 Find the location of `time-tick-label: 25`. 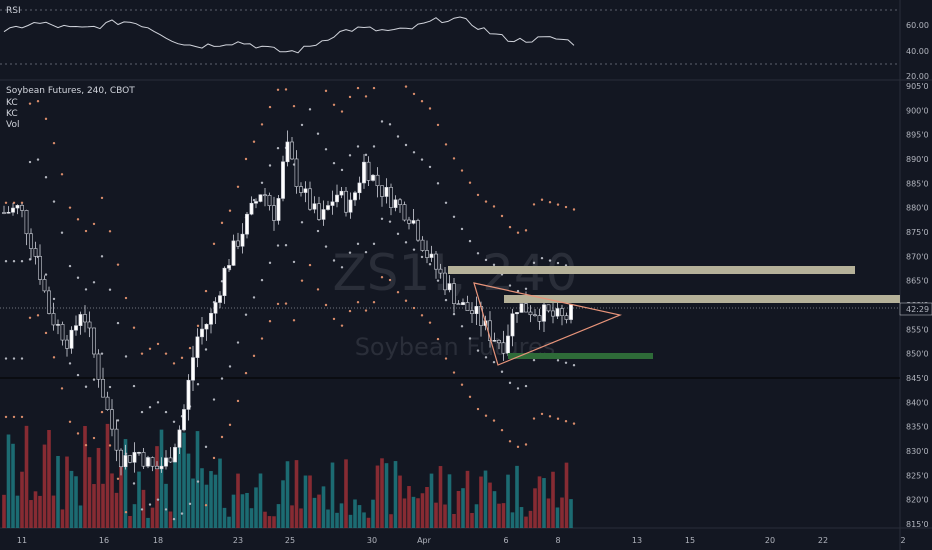

time-tick-label: 25 is located at coordinates (290, 540).